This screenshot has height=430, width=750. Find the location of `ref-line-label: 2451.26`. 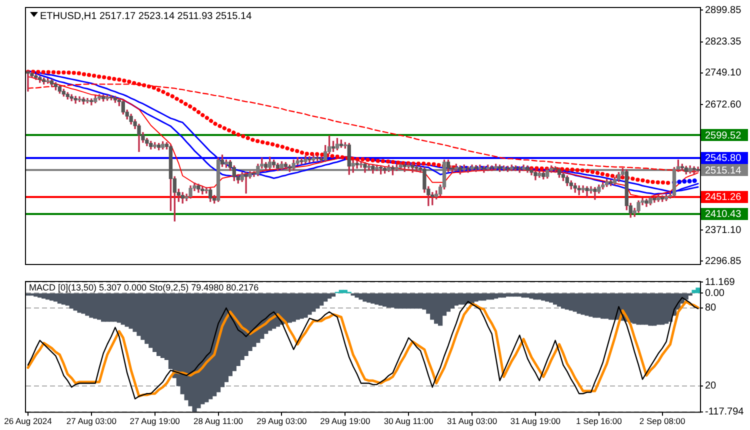

ref-line-label: 2451.26 is located at coordinates (723, 198).